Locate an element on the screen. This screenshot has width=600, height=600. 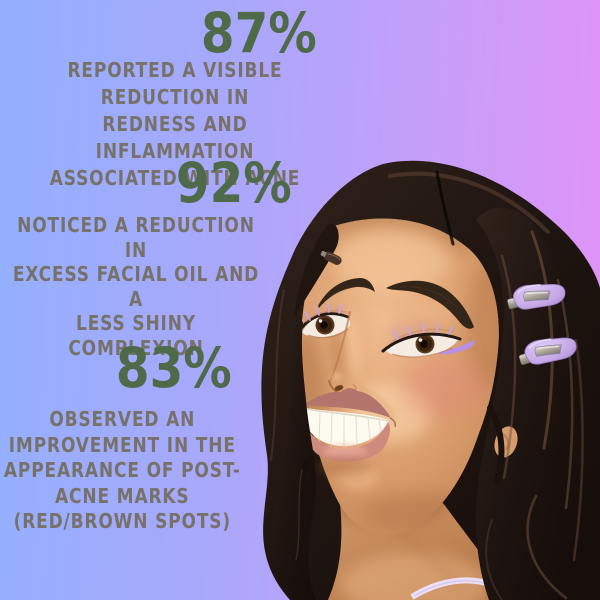
stat-1-percentage-value: 87% is located at coordinates (259, 33).